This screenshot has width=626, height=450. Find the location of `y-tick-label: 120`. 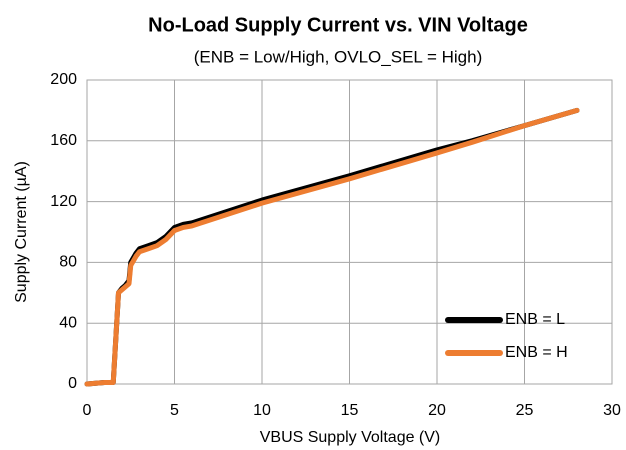

y-tick-label: 120 is located at coordinates (63, 201).